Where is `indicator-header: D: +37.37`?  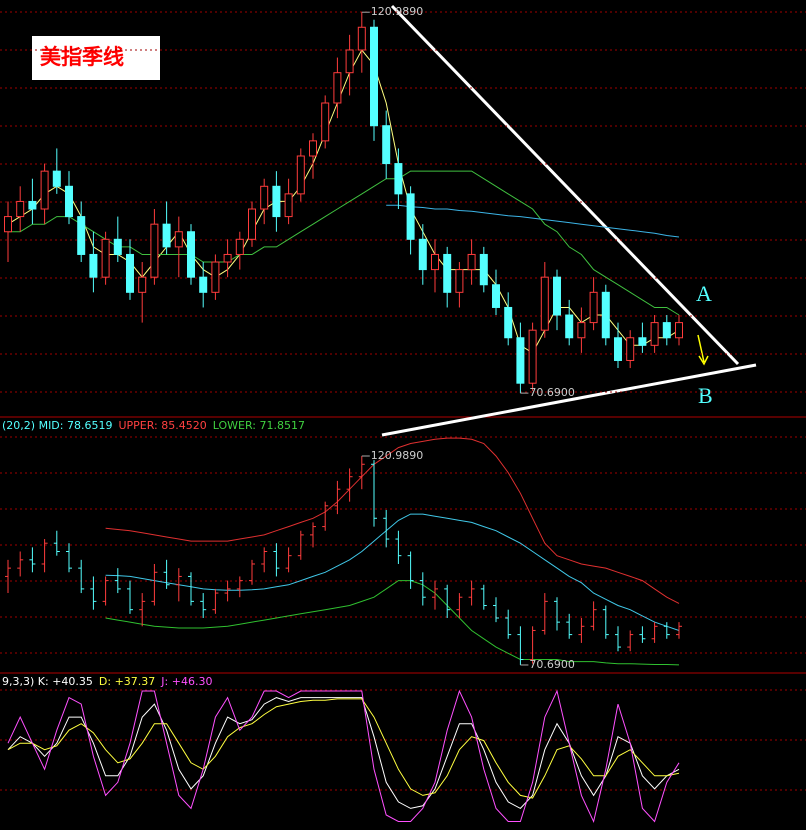 indicator-header: D: +37.37 is located at coordinates (127, 681).